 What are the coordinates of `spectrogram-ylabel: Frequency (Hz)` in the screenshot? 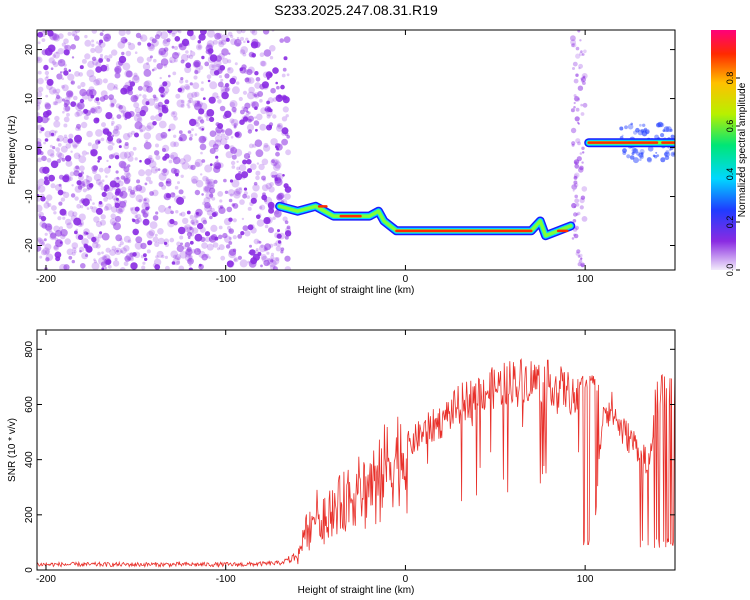 It's located at (12, 150).